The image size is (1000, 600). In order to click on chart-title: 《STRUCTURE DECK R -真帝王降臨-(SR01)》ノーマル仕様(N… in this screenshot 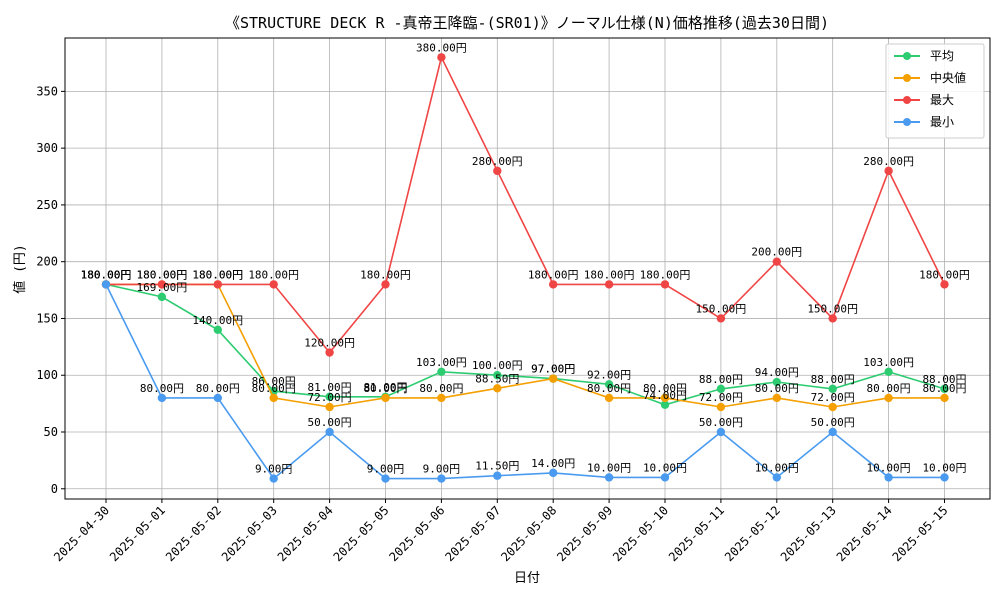, I will do `click(527, 23)`.